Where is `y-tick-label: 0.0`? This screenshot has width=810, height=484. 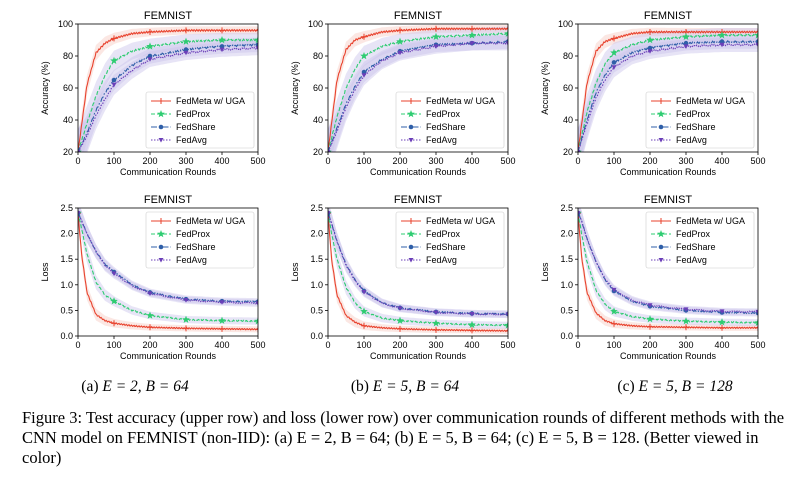
y-tick-label: 0.0 is located at coordinates (316, 336).